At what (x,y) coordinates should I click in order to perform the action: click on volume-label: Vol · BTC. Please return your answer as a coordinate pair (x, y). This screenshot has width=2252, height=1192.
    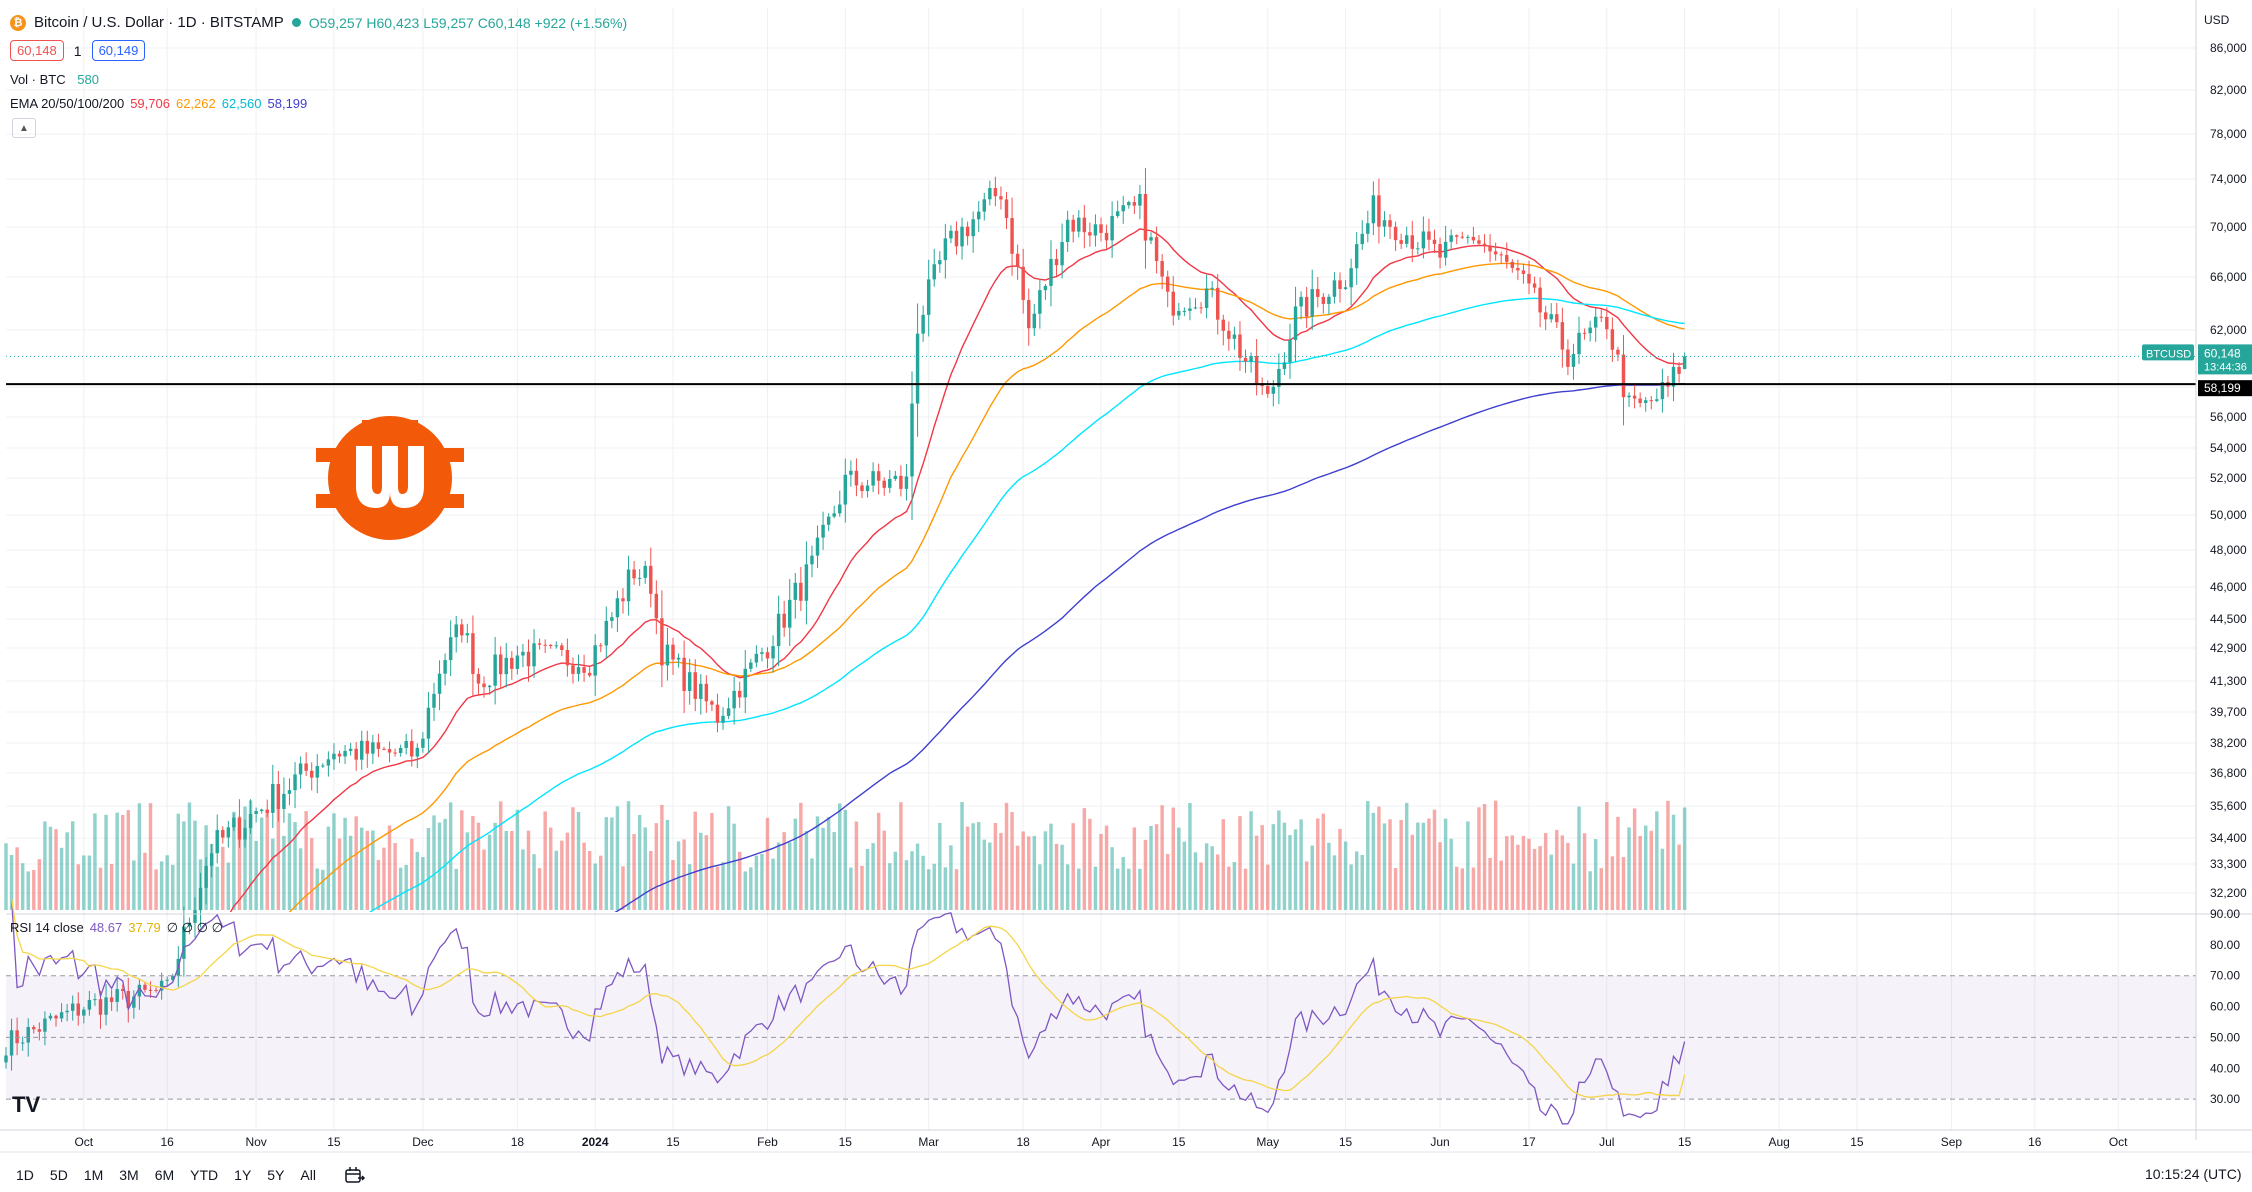
    Looking at the image, I should click on (38, 79).